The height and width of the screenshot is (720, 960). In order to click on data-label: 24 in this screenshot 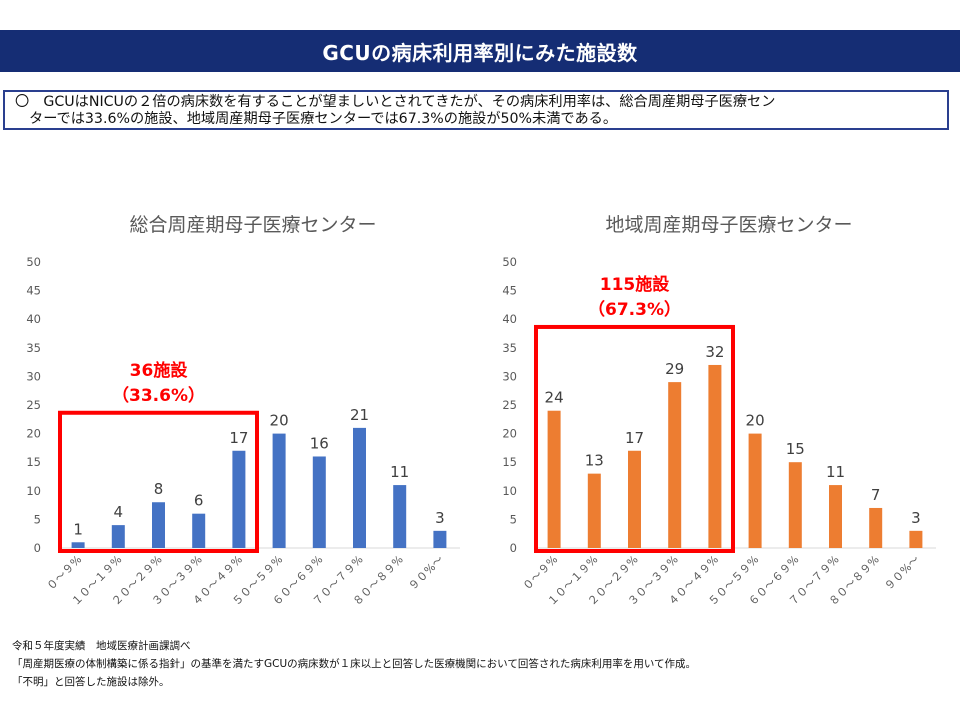, I will do `click(554, 398)`.